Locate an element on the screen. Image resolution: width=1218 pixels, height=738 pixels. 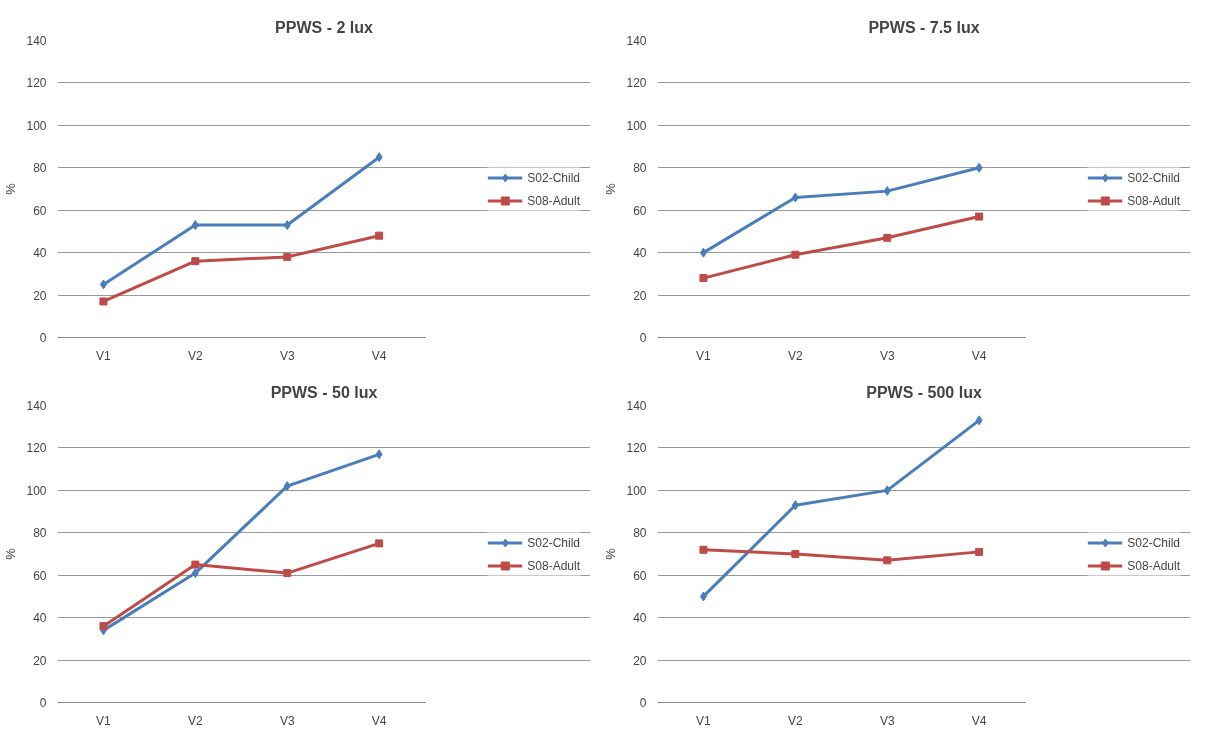
chart-title: PPWS - 7.5 lux is located at coordinates (924, 27).